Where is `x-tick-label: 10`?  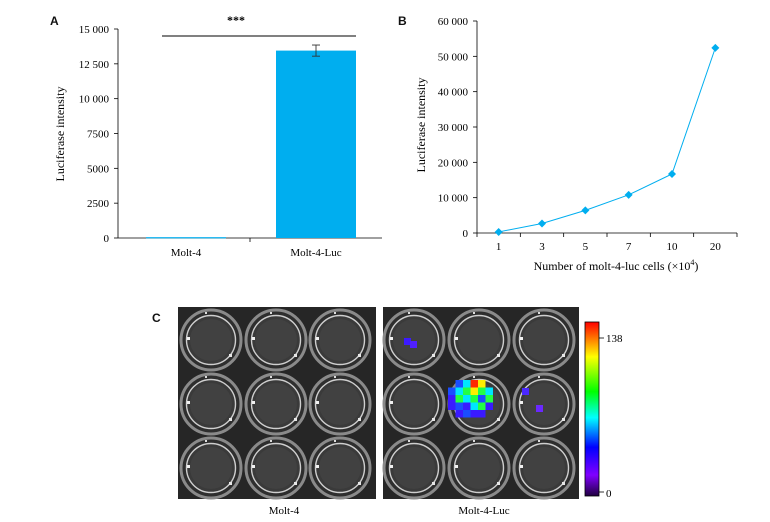 x-tick-label: 10 is located at coordinates (673, 247).